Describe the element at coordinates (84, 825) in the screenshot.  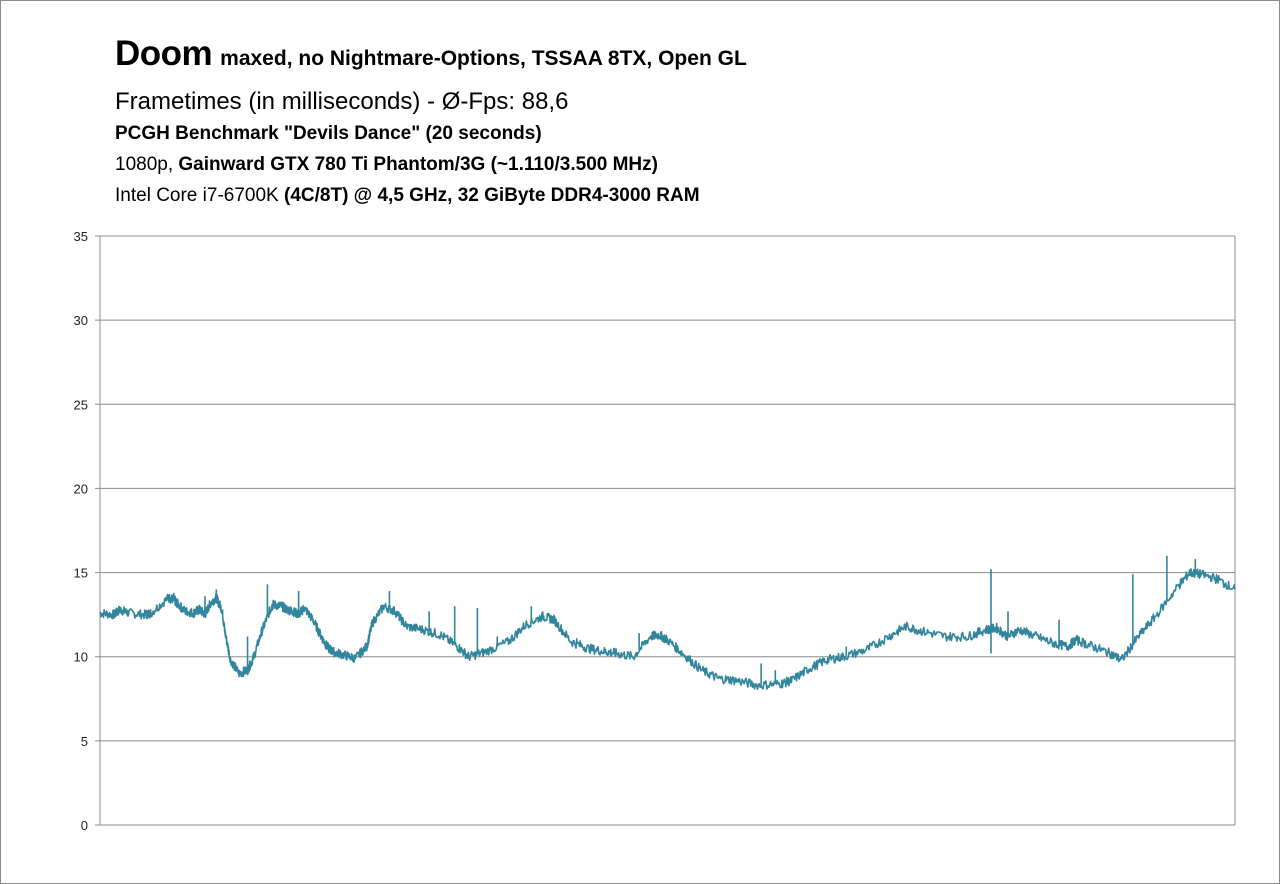
I see `y-tick-0: 0` at that location.